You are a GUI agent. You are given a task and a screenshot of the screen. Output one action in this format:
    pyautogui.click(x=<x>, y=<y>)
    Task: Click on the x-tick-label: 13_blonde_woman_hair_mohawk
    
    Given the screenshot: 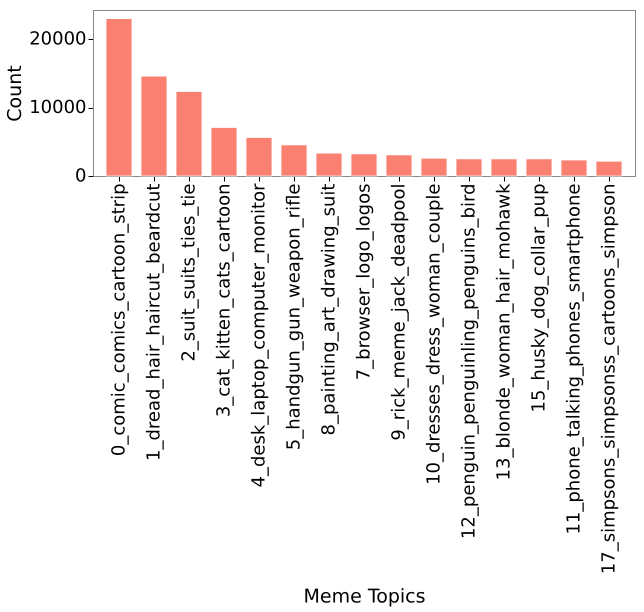 What is the action you would take?
    pyautogui.click(x=504, y=331)
    